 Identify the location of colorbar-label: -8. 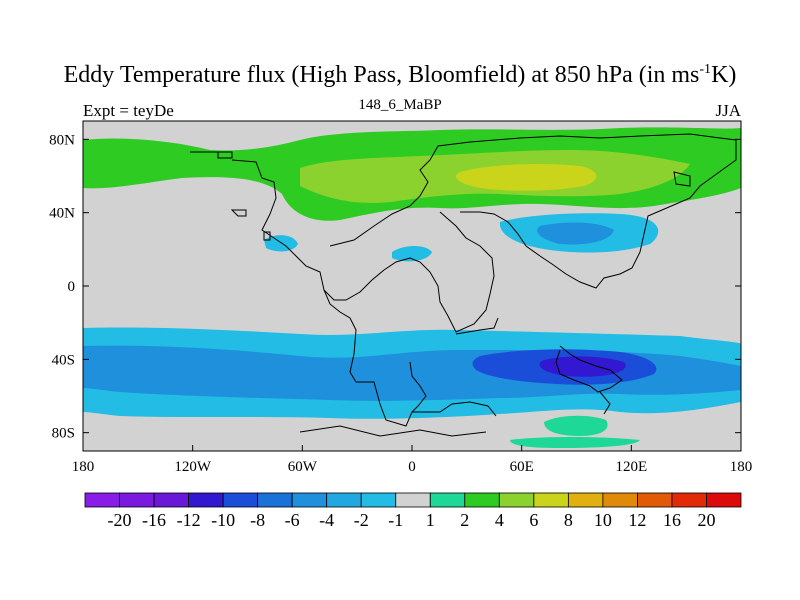
(257, 520).